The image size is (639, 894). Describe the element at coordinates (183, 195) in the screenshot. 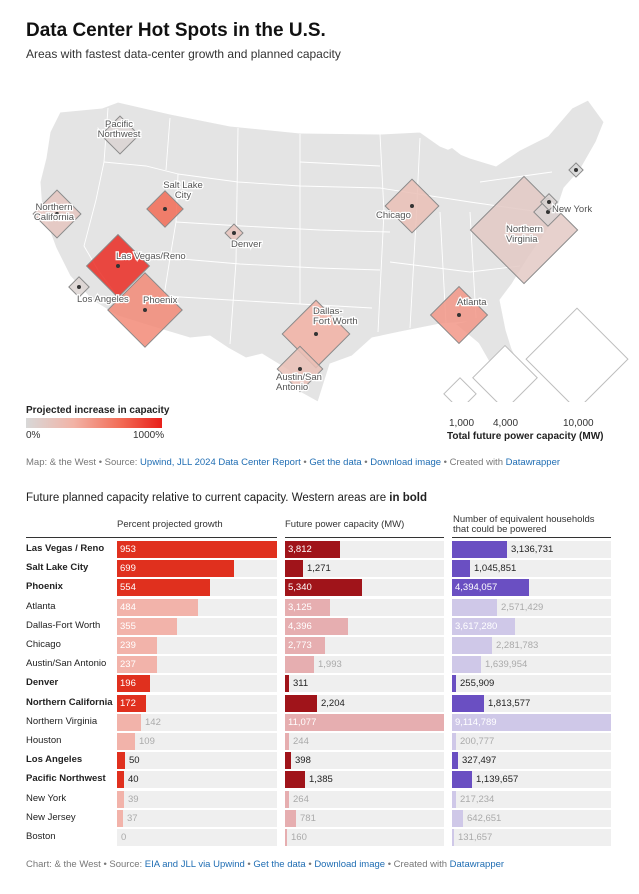

I see `map-label-salt-lake-city: City` at that location.